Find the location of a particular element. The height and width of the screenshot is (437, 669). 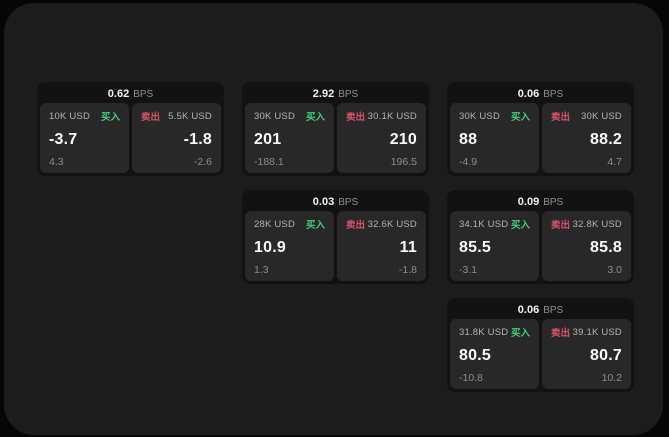

card-header: 0.03 BPS is located at coordinates (335, 202).